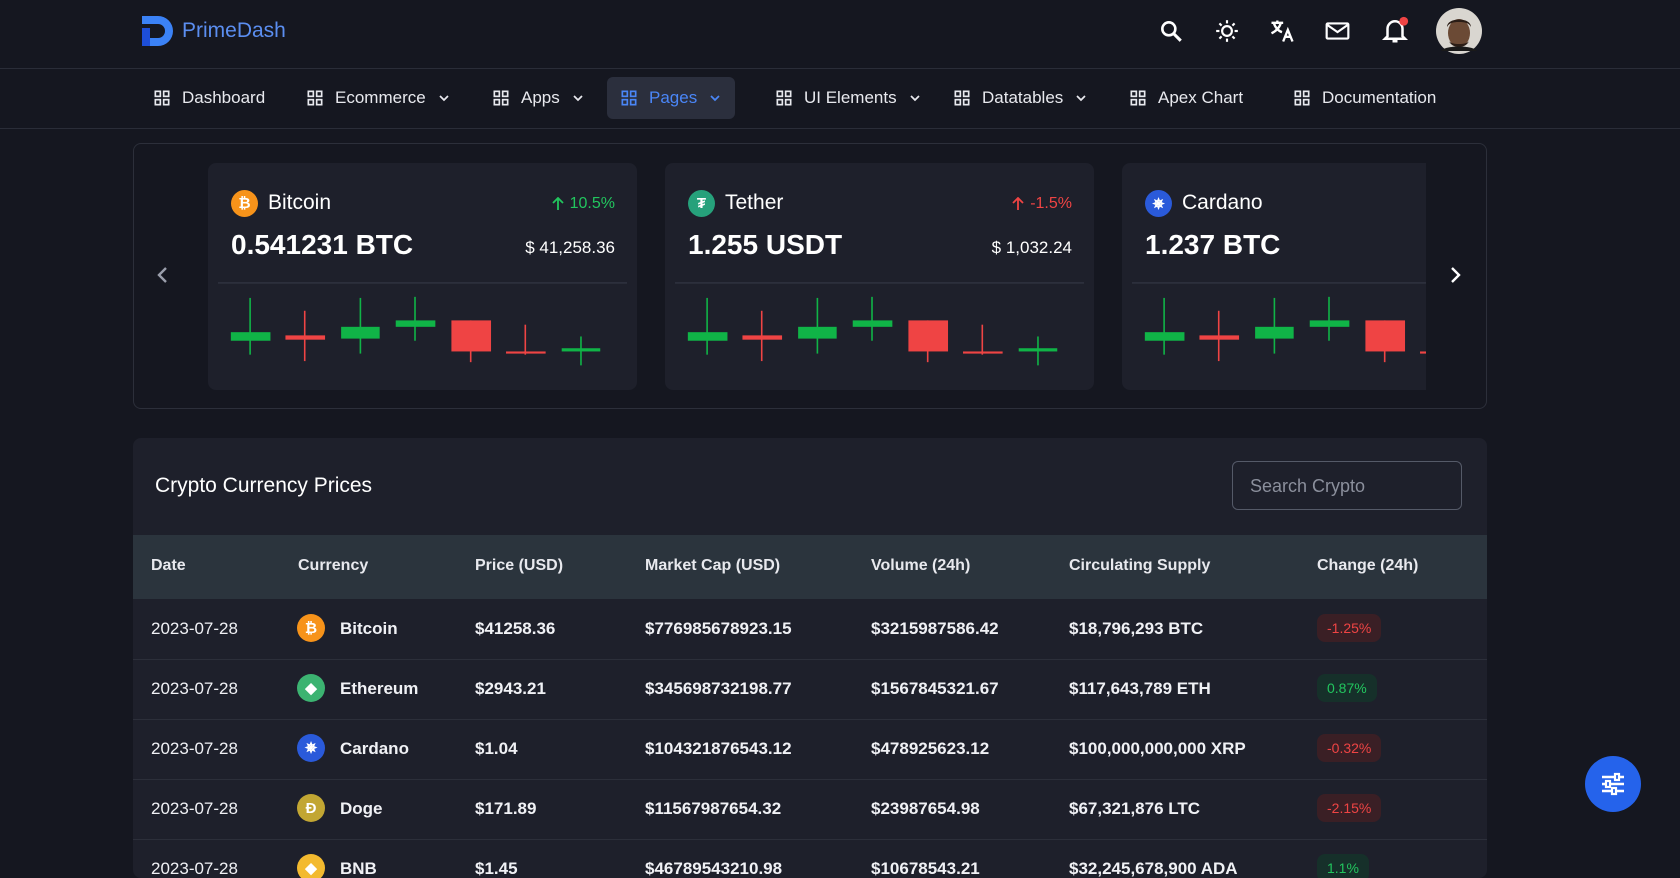  I want to click on cell: $11567987654.32, so click(713, 808).